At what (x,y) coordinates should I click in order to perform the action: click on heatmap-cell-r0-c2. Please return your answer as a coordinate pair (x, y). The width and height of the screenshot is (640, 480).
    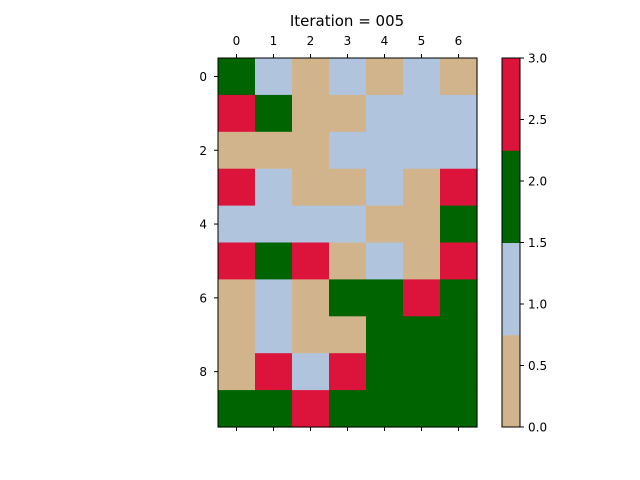
    Looking at the image, I should click on (311, 77).